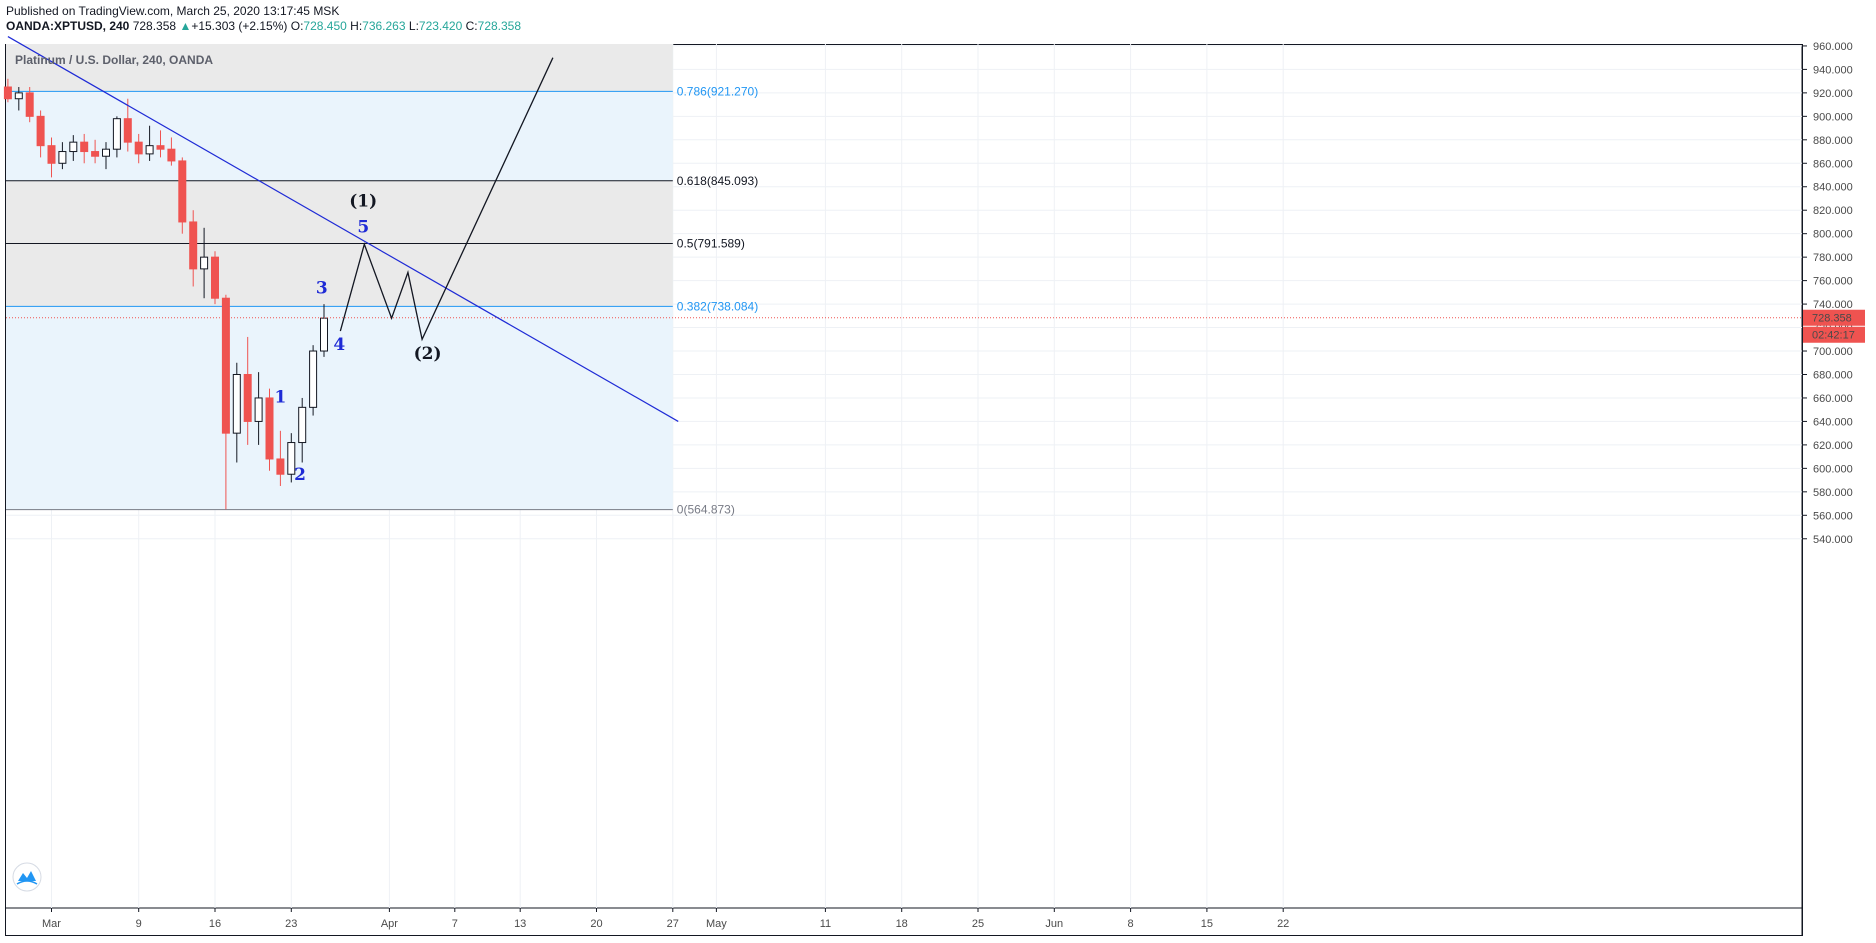 This screenshot has height=943, width=1876. I want to click on x-tick-label: 9, so click(139, 924).